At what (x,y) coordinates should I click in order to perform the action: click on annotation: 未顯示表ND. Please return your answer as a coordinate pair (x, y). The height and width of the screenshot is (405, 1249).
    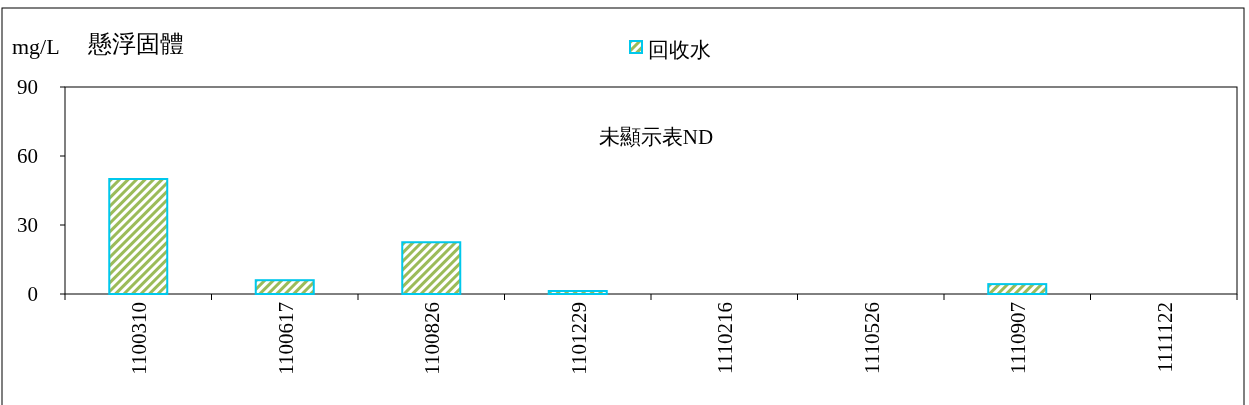
    Looking at the image, I should click on (656, 137).